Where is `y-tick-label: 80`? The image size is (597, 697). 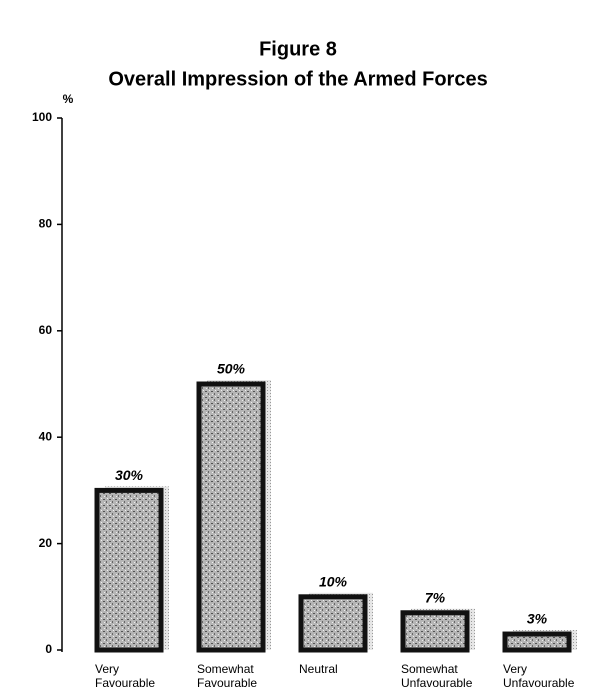
y-tick-label: 80 is located at coordinates (46, 224).